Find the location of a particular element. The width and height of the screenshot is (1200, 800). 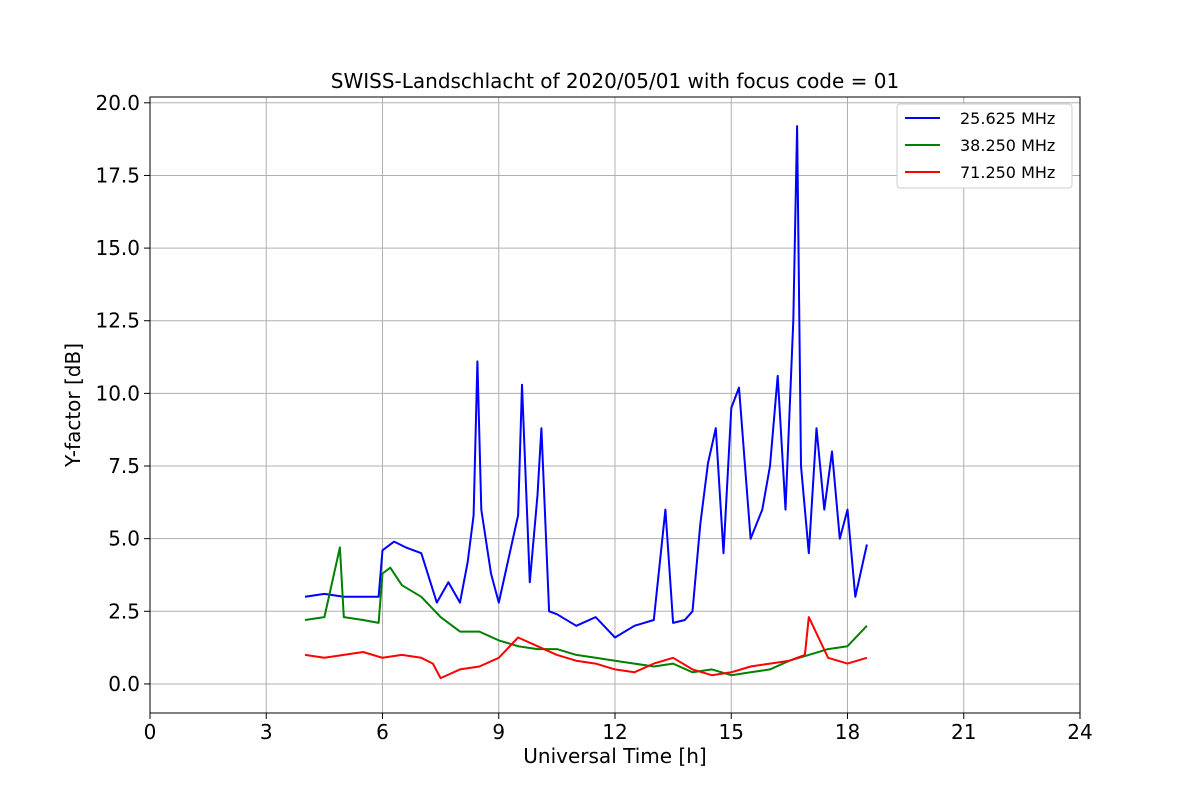

x-tick-label: 24 is located at coordinates (1079, 732).